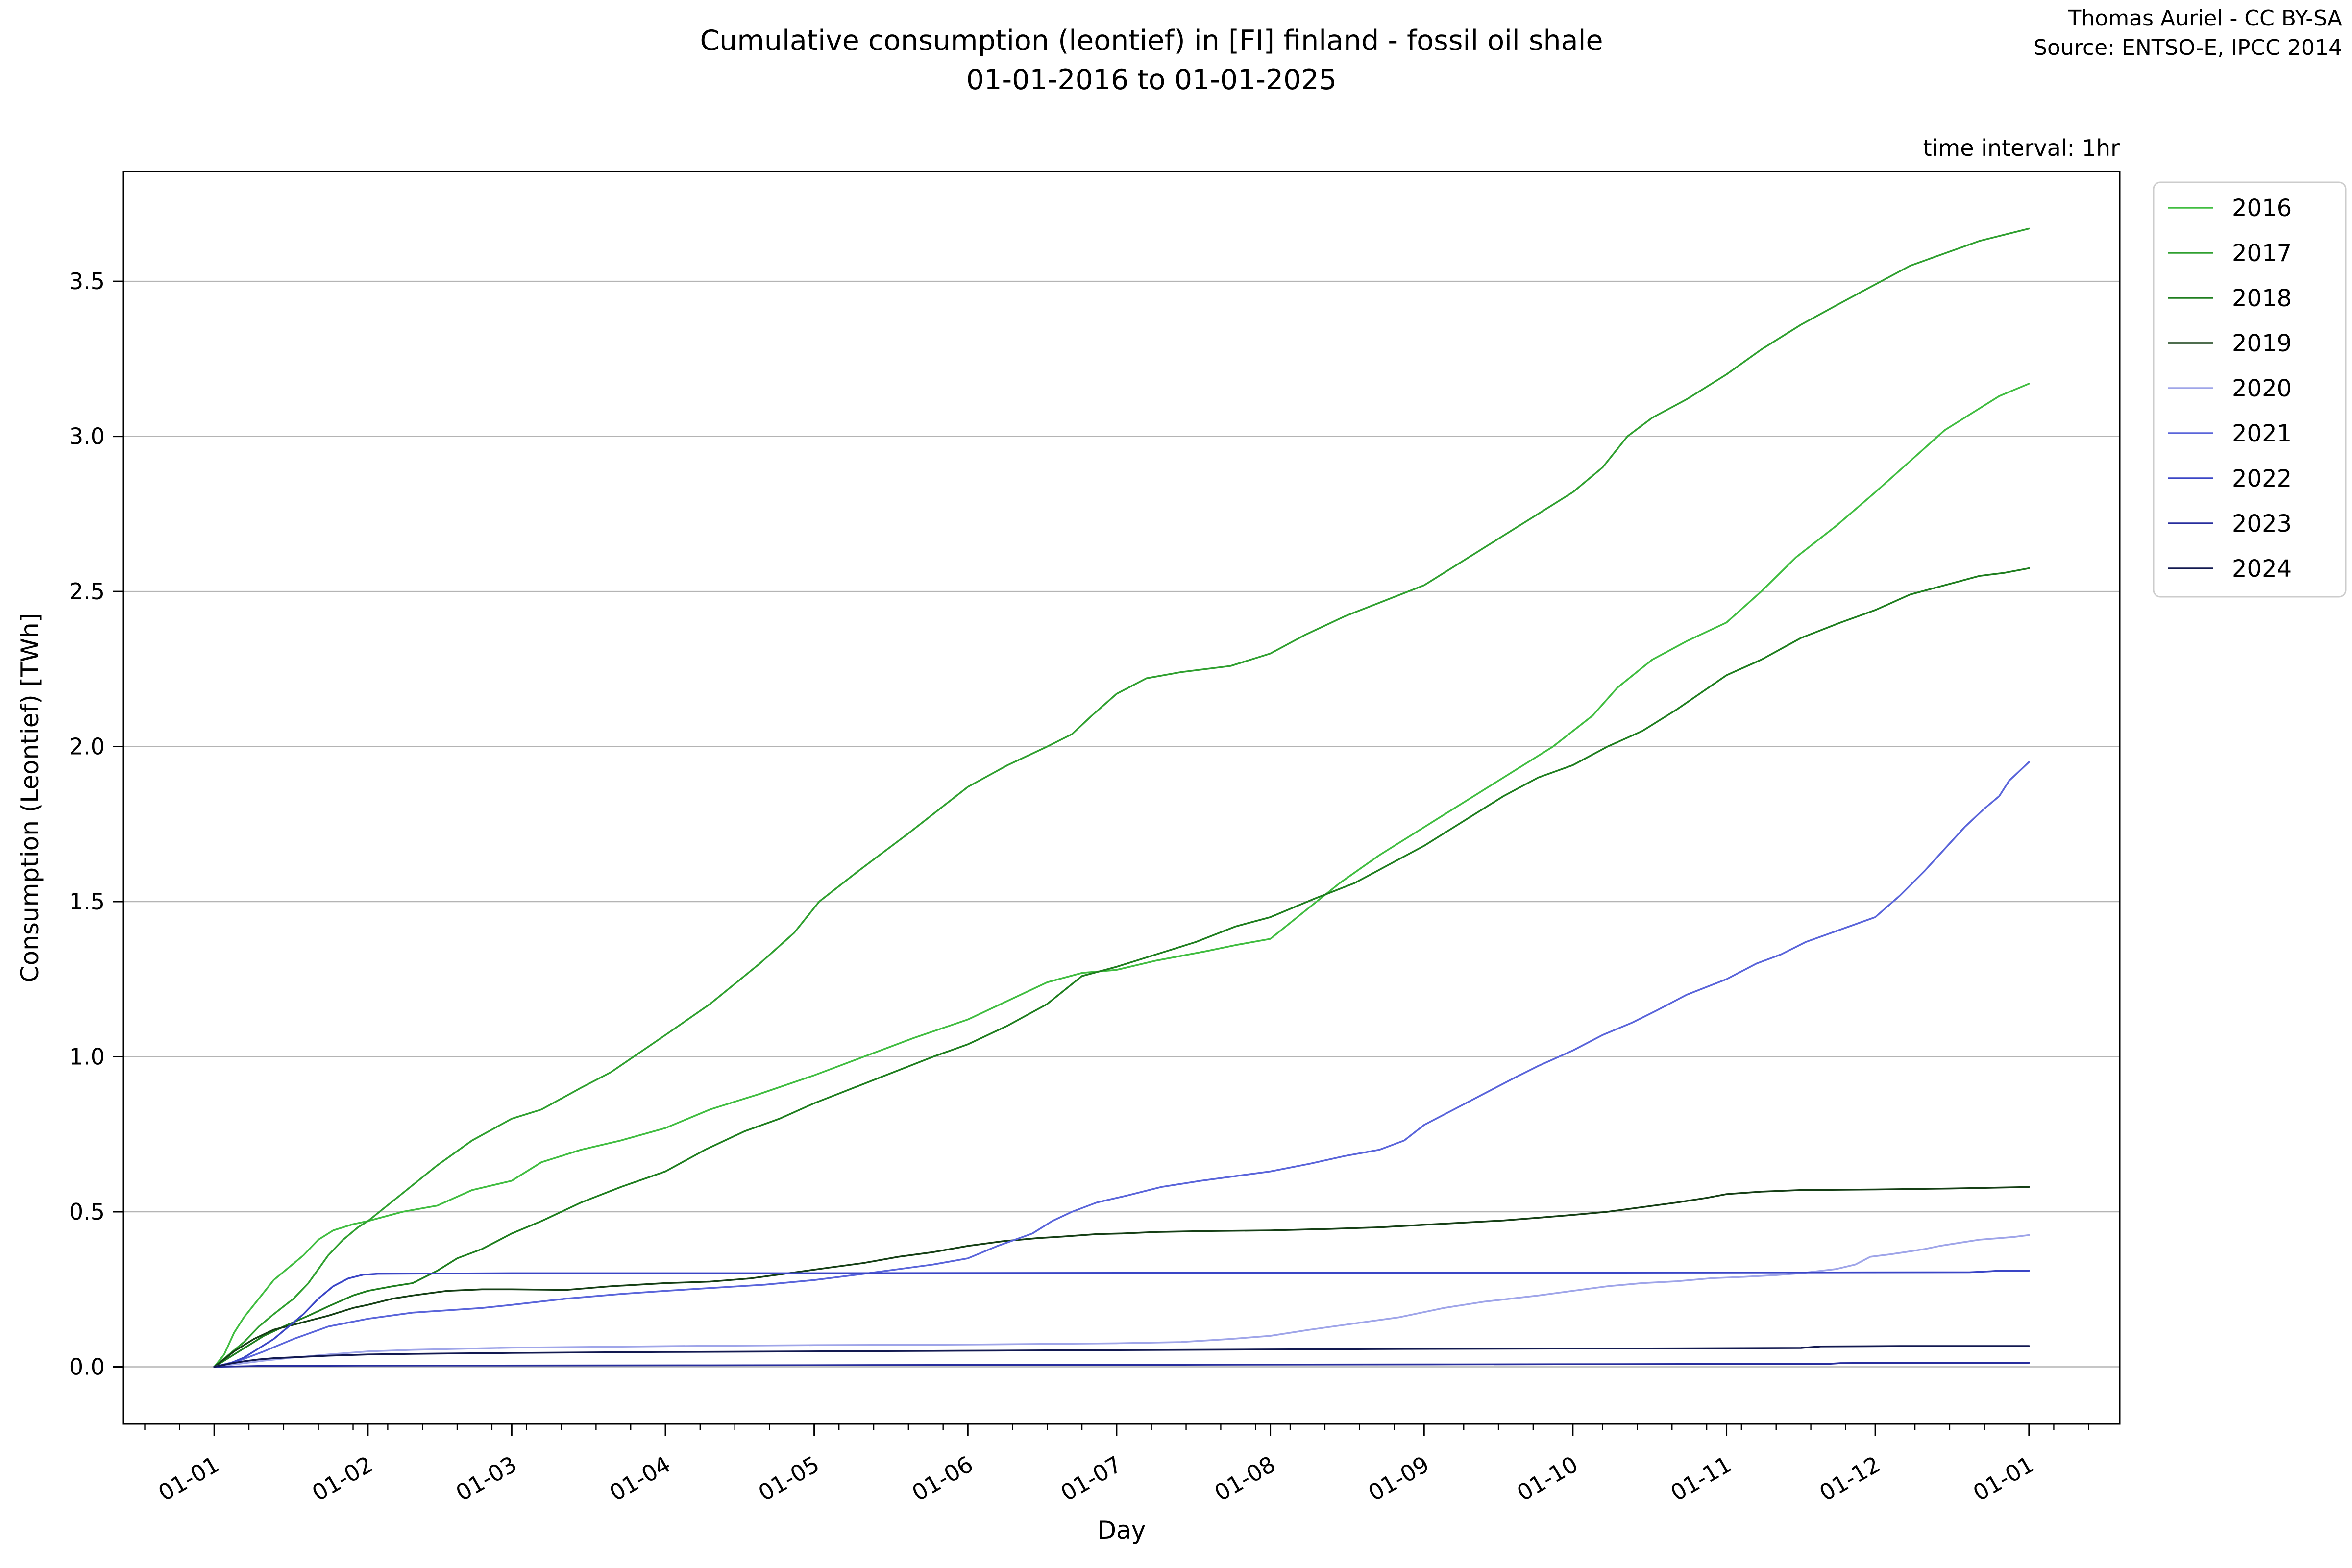 Image resolution: width=2352 pixels, height=1568 pixels. Describe the element at coordinates (87, 1212) in the screenshot. I see `y-tick-label: 0.5` at that location.